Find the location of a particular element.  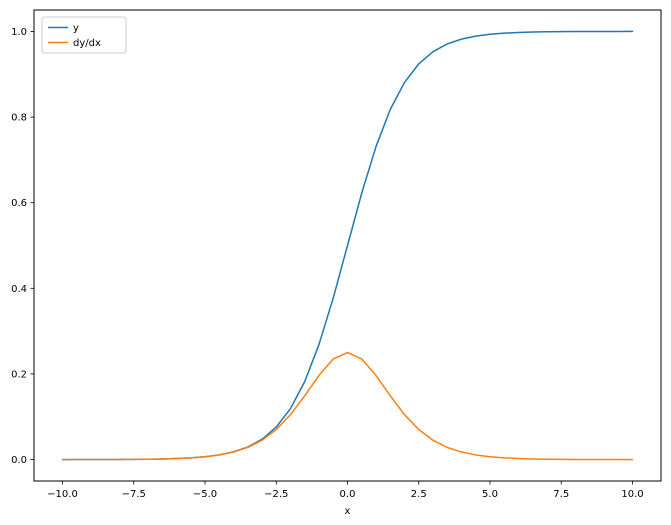

legend: y dy/dx is located at coordinates (84, 35).